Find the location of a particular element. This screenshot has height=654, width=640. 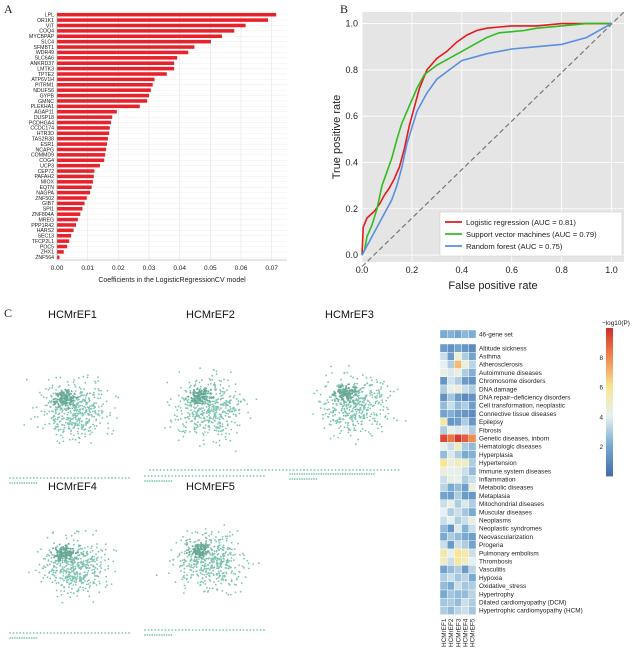

y-tick-label: 0.0 is located at coordinates (351, 255).